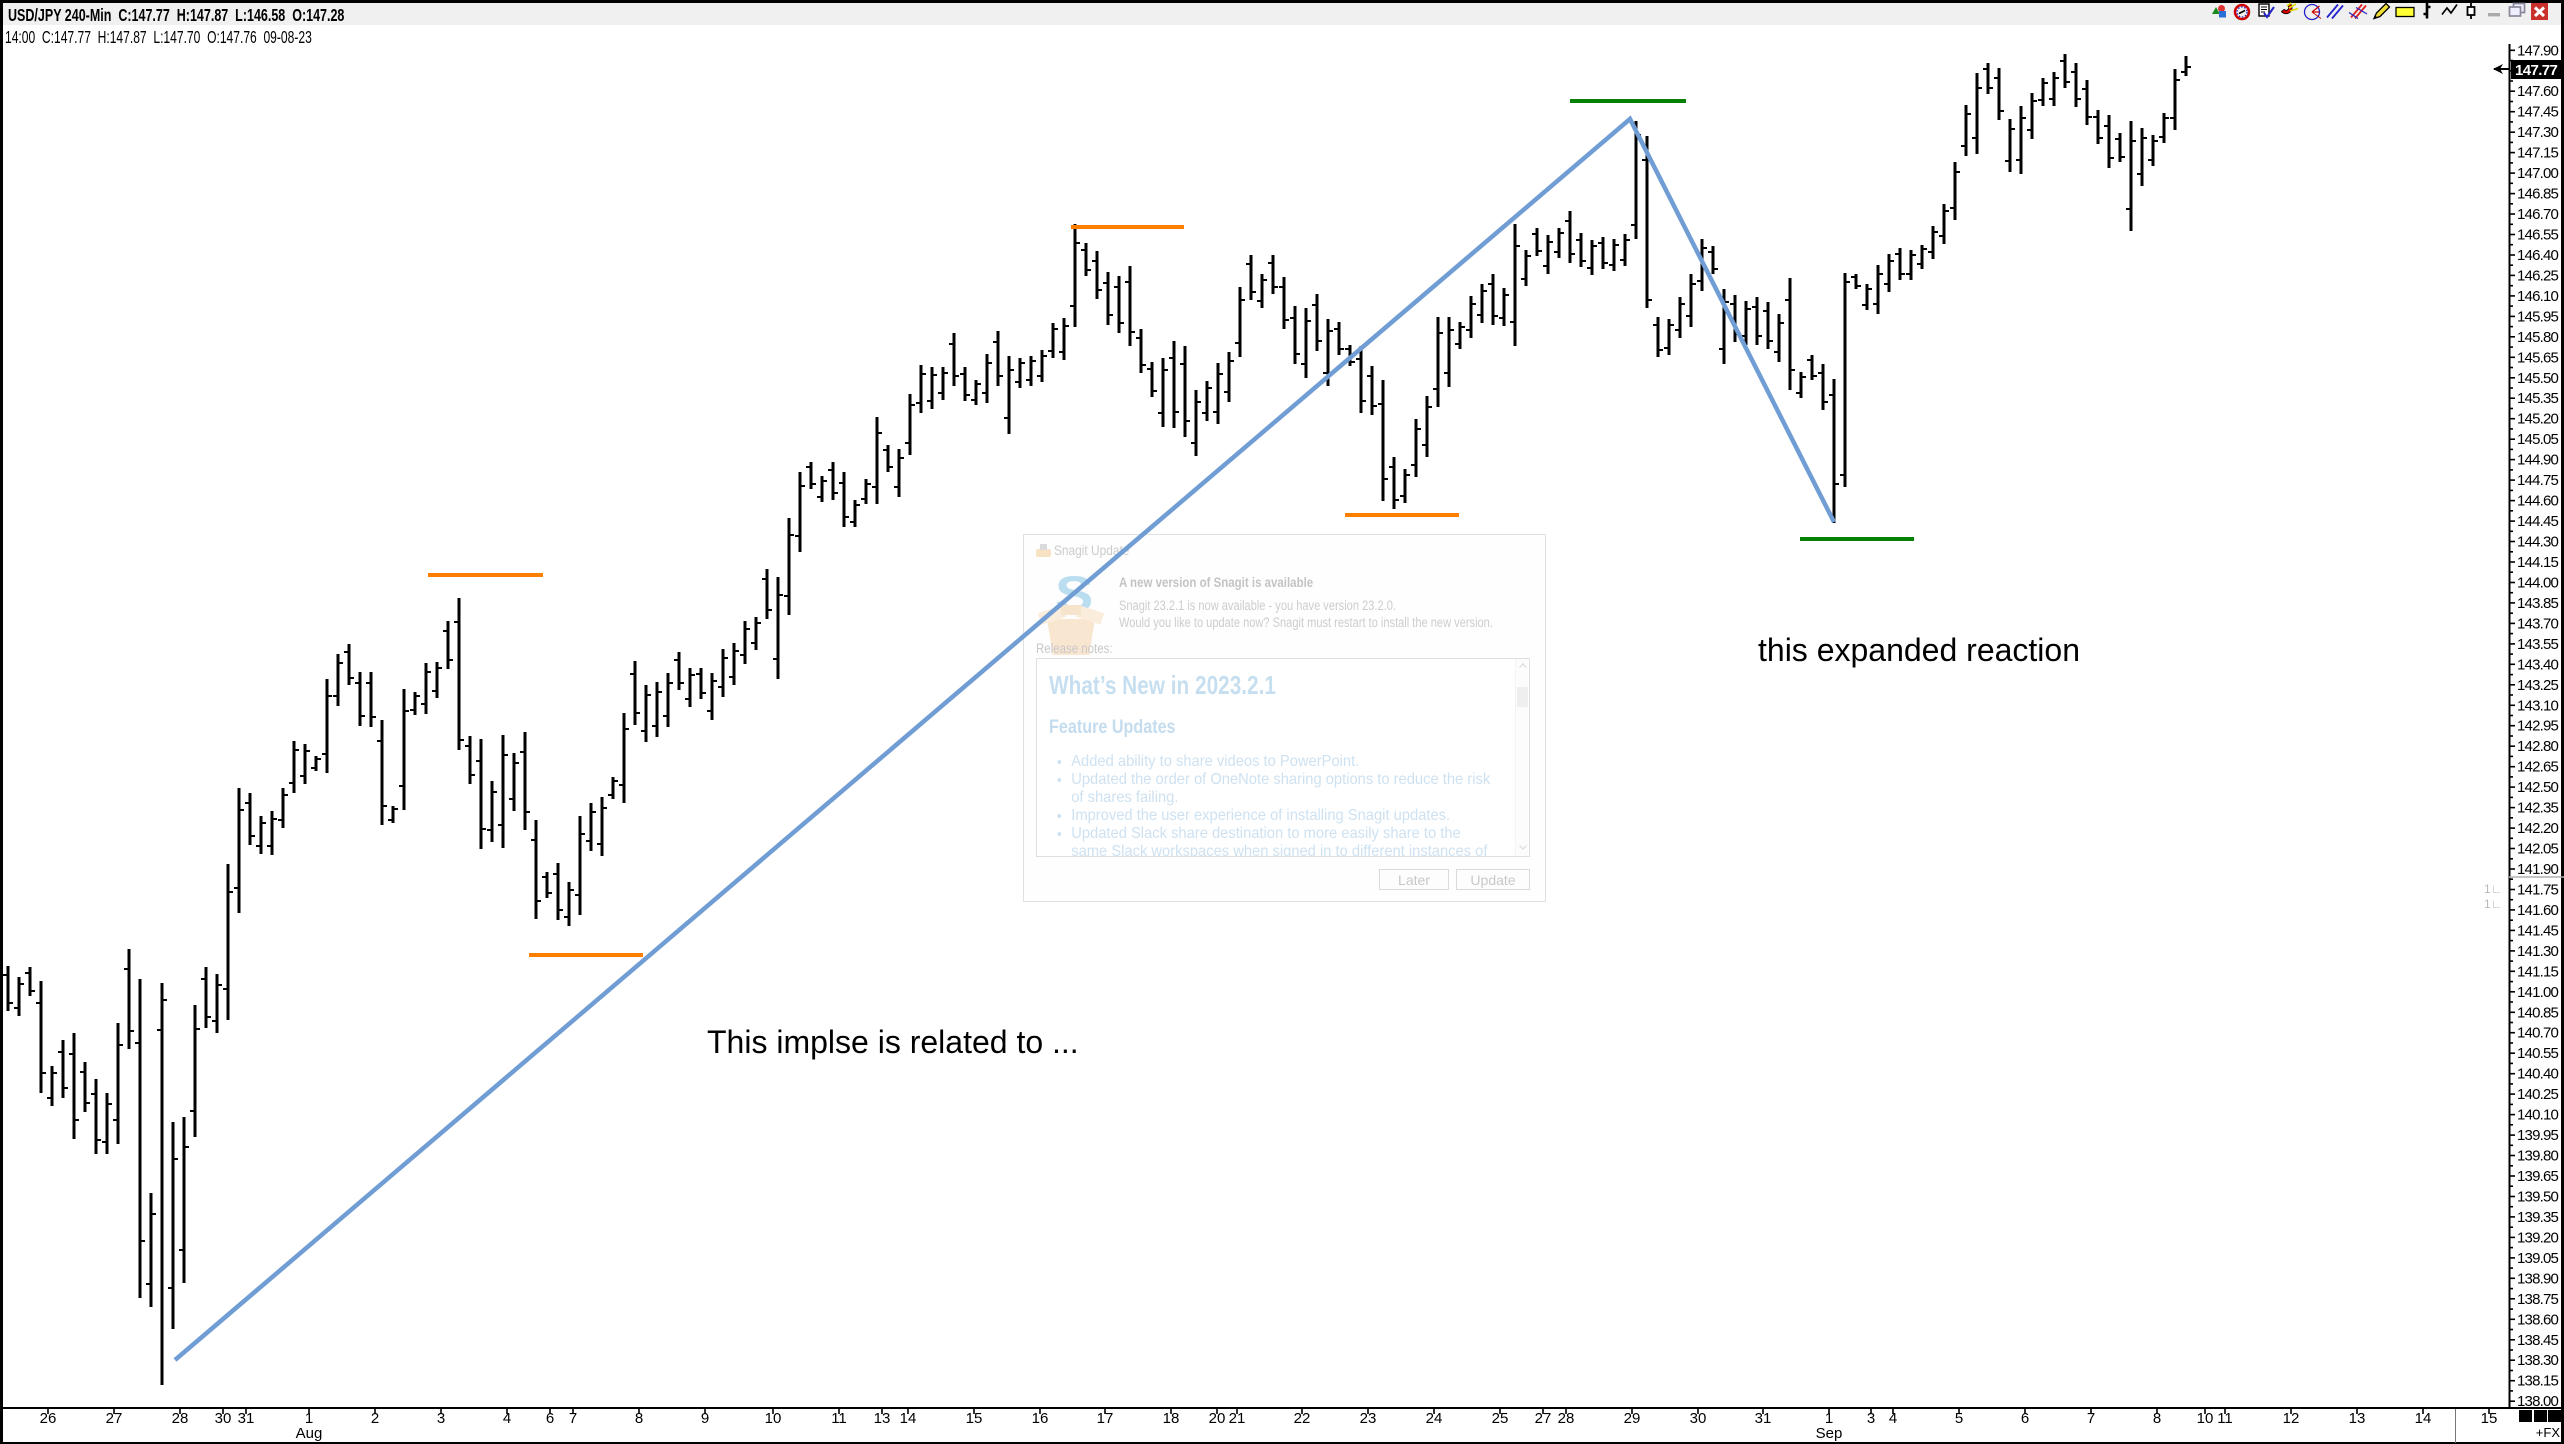 The height and width of the screenshot is (1444, 2564). What do you see at coordinates (2423, 1418) in the screenshot?
I see `svg-text: 14` at bounding box center [2423, 1418].